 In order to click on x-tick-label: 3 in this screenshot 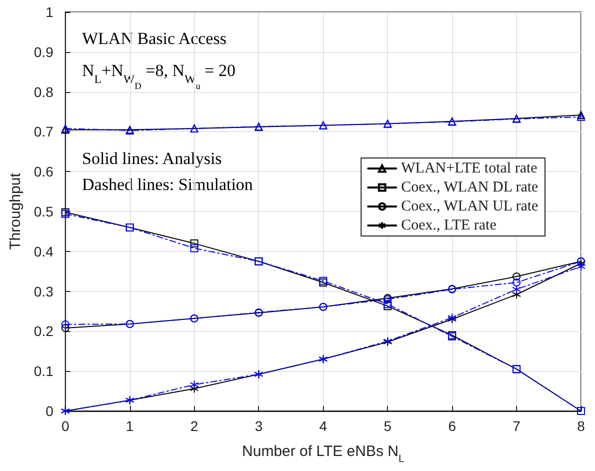, I will do `click(258, 426)`.